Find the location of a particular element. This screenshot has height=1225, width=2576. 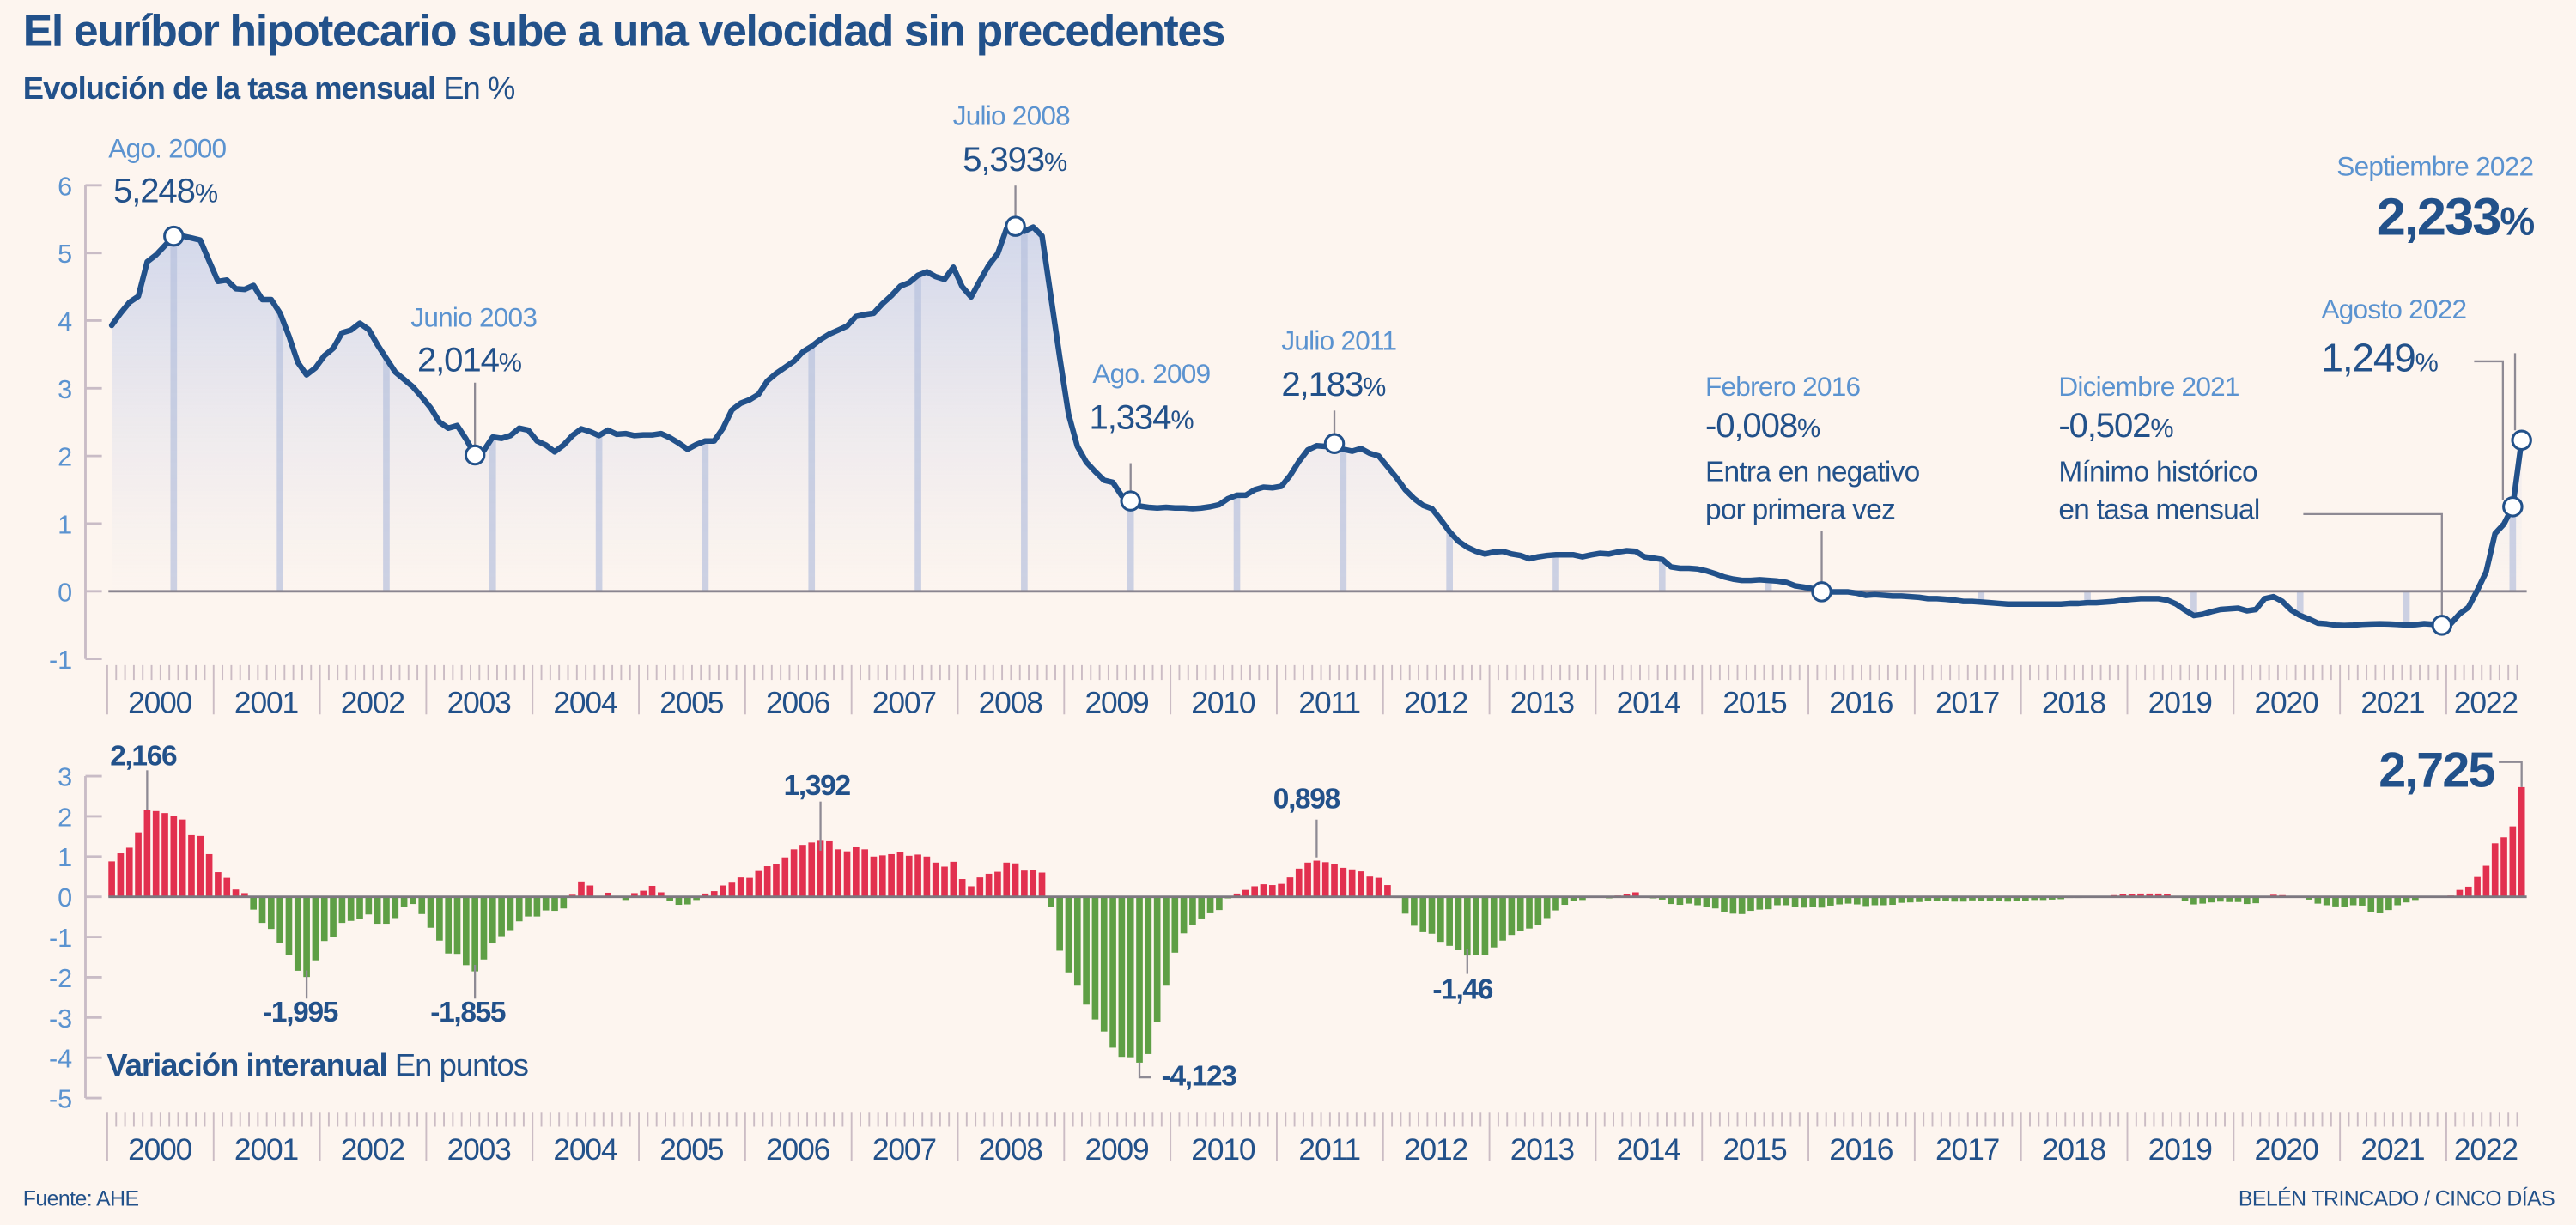

annotation-value: 2,014% is located at coordinates (469, 361).